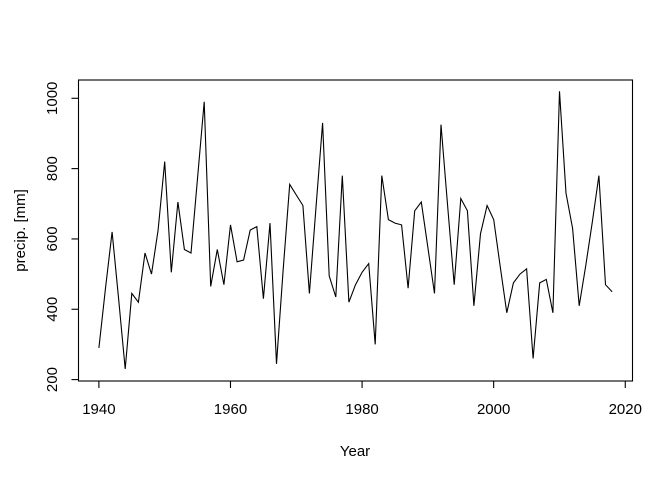 Image resolution: width=672 pixels, height=480 pixels. I want to click on x-tick-label: 2000, so click(493, 409).